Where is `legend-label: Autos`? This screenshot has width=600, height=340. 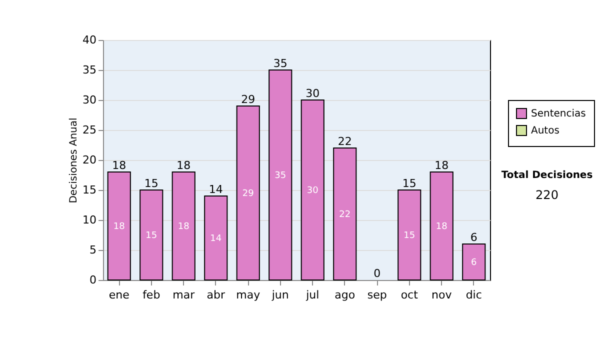
legend-label: Autos is located at coordinates (545, 131).